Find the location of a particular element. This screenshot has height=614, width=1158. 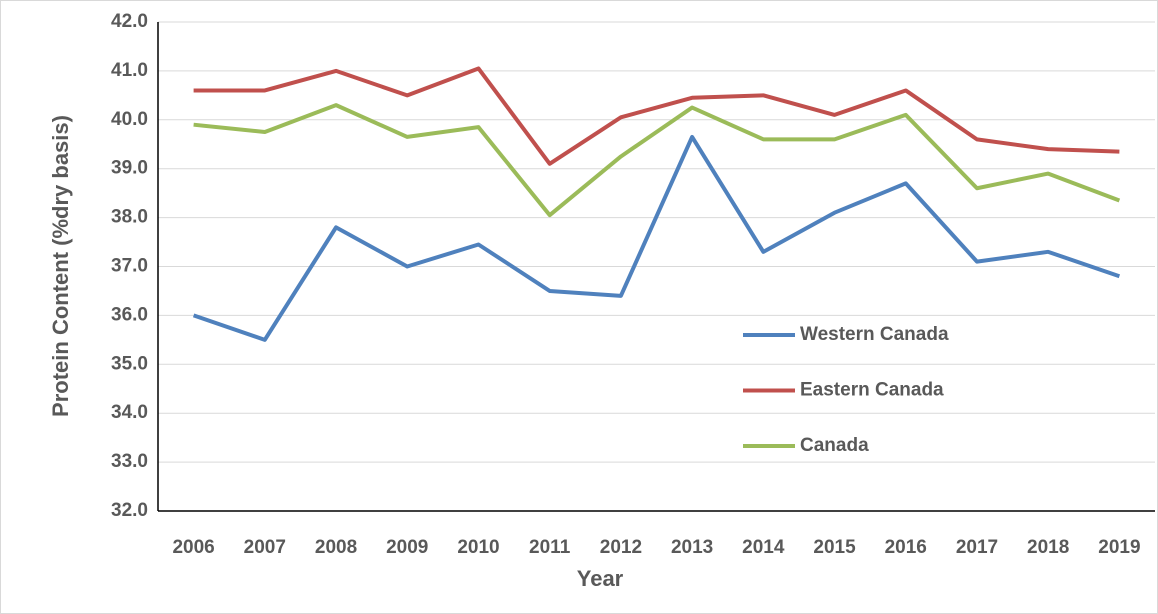

x-tick-label: 2019 is located at coordinates (1119, 547).